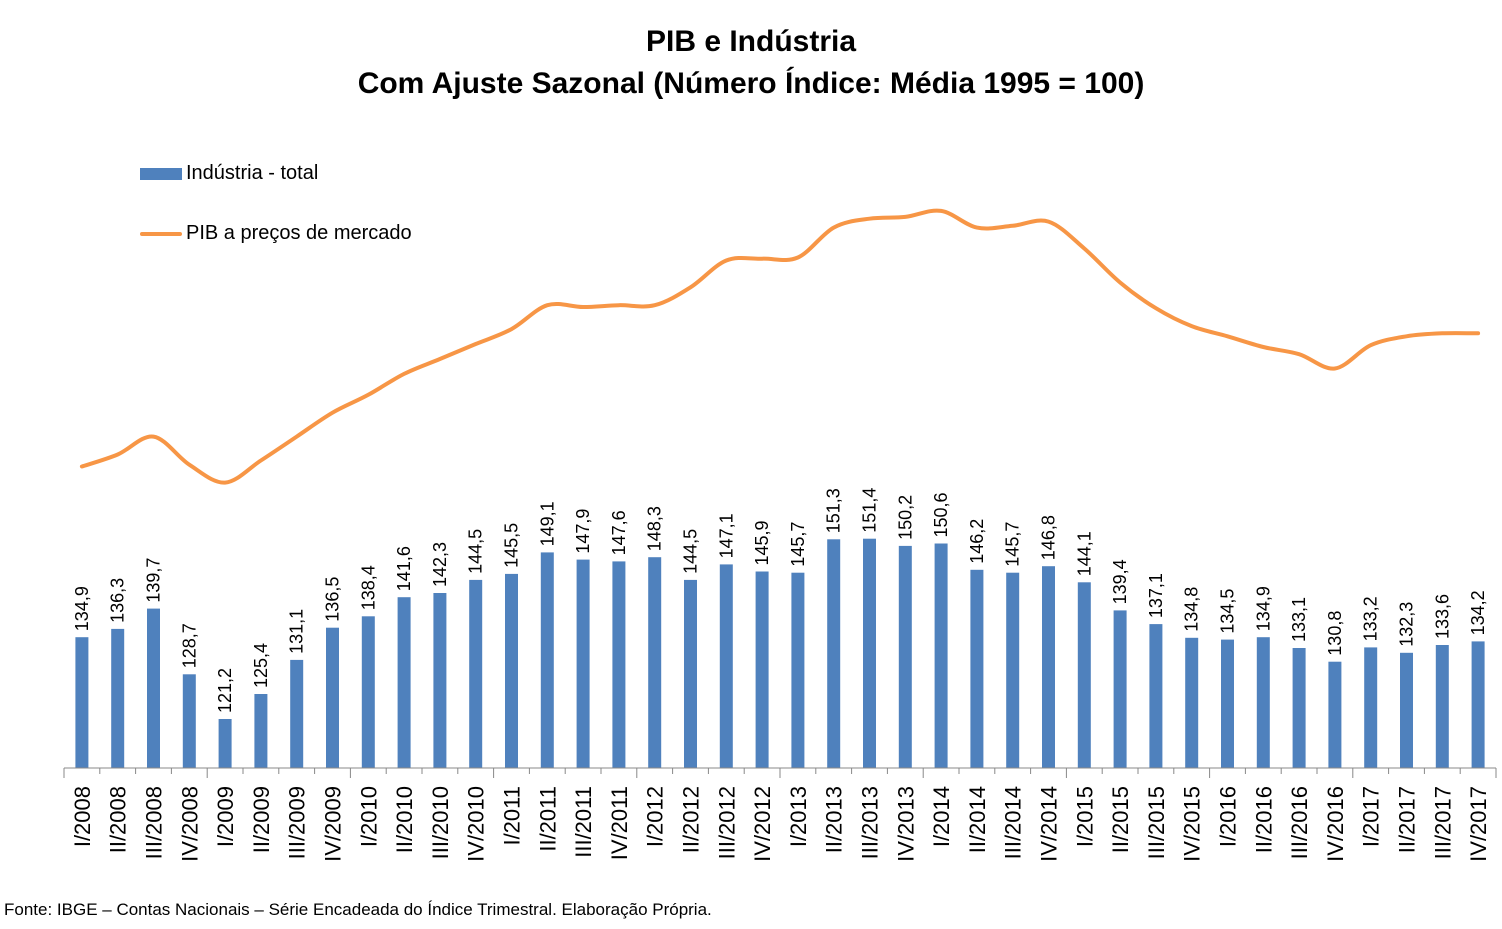 The width and height of the screenshot is (1502, 929). Describe the element at coordinates (977, 541) in the screenshot. I see `bar-data-label: 146,2` at that location.